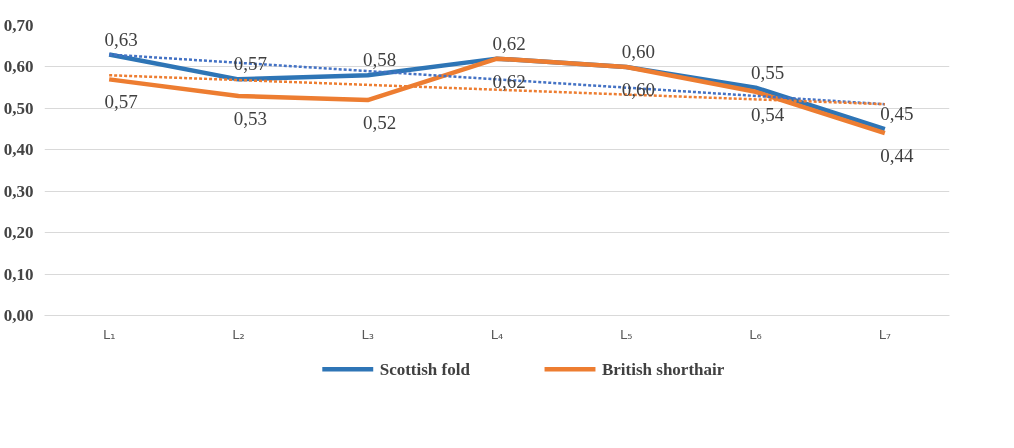 This screenshot has width=1014, height=448. What do you see at coordinates (18, 191) in the screenshot?
I see `y-tick-label: 0,30` at bounding box center [18, 191].